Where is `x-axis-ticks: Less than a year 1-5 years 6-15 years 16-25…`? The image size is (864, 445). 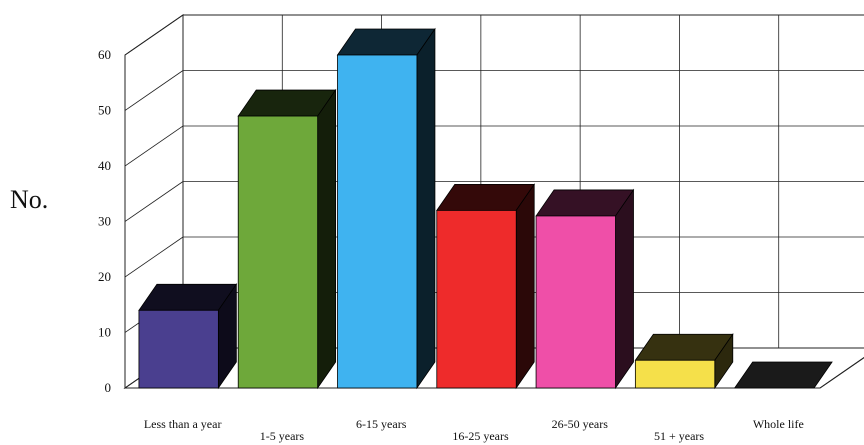 x-axis-ticks: Less than a year 1-5 years 6-15 years 16-25… is located at coordinates (474, 430).